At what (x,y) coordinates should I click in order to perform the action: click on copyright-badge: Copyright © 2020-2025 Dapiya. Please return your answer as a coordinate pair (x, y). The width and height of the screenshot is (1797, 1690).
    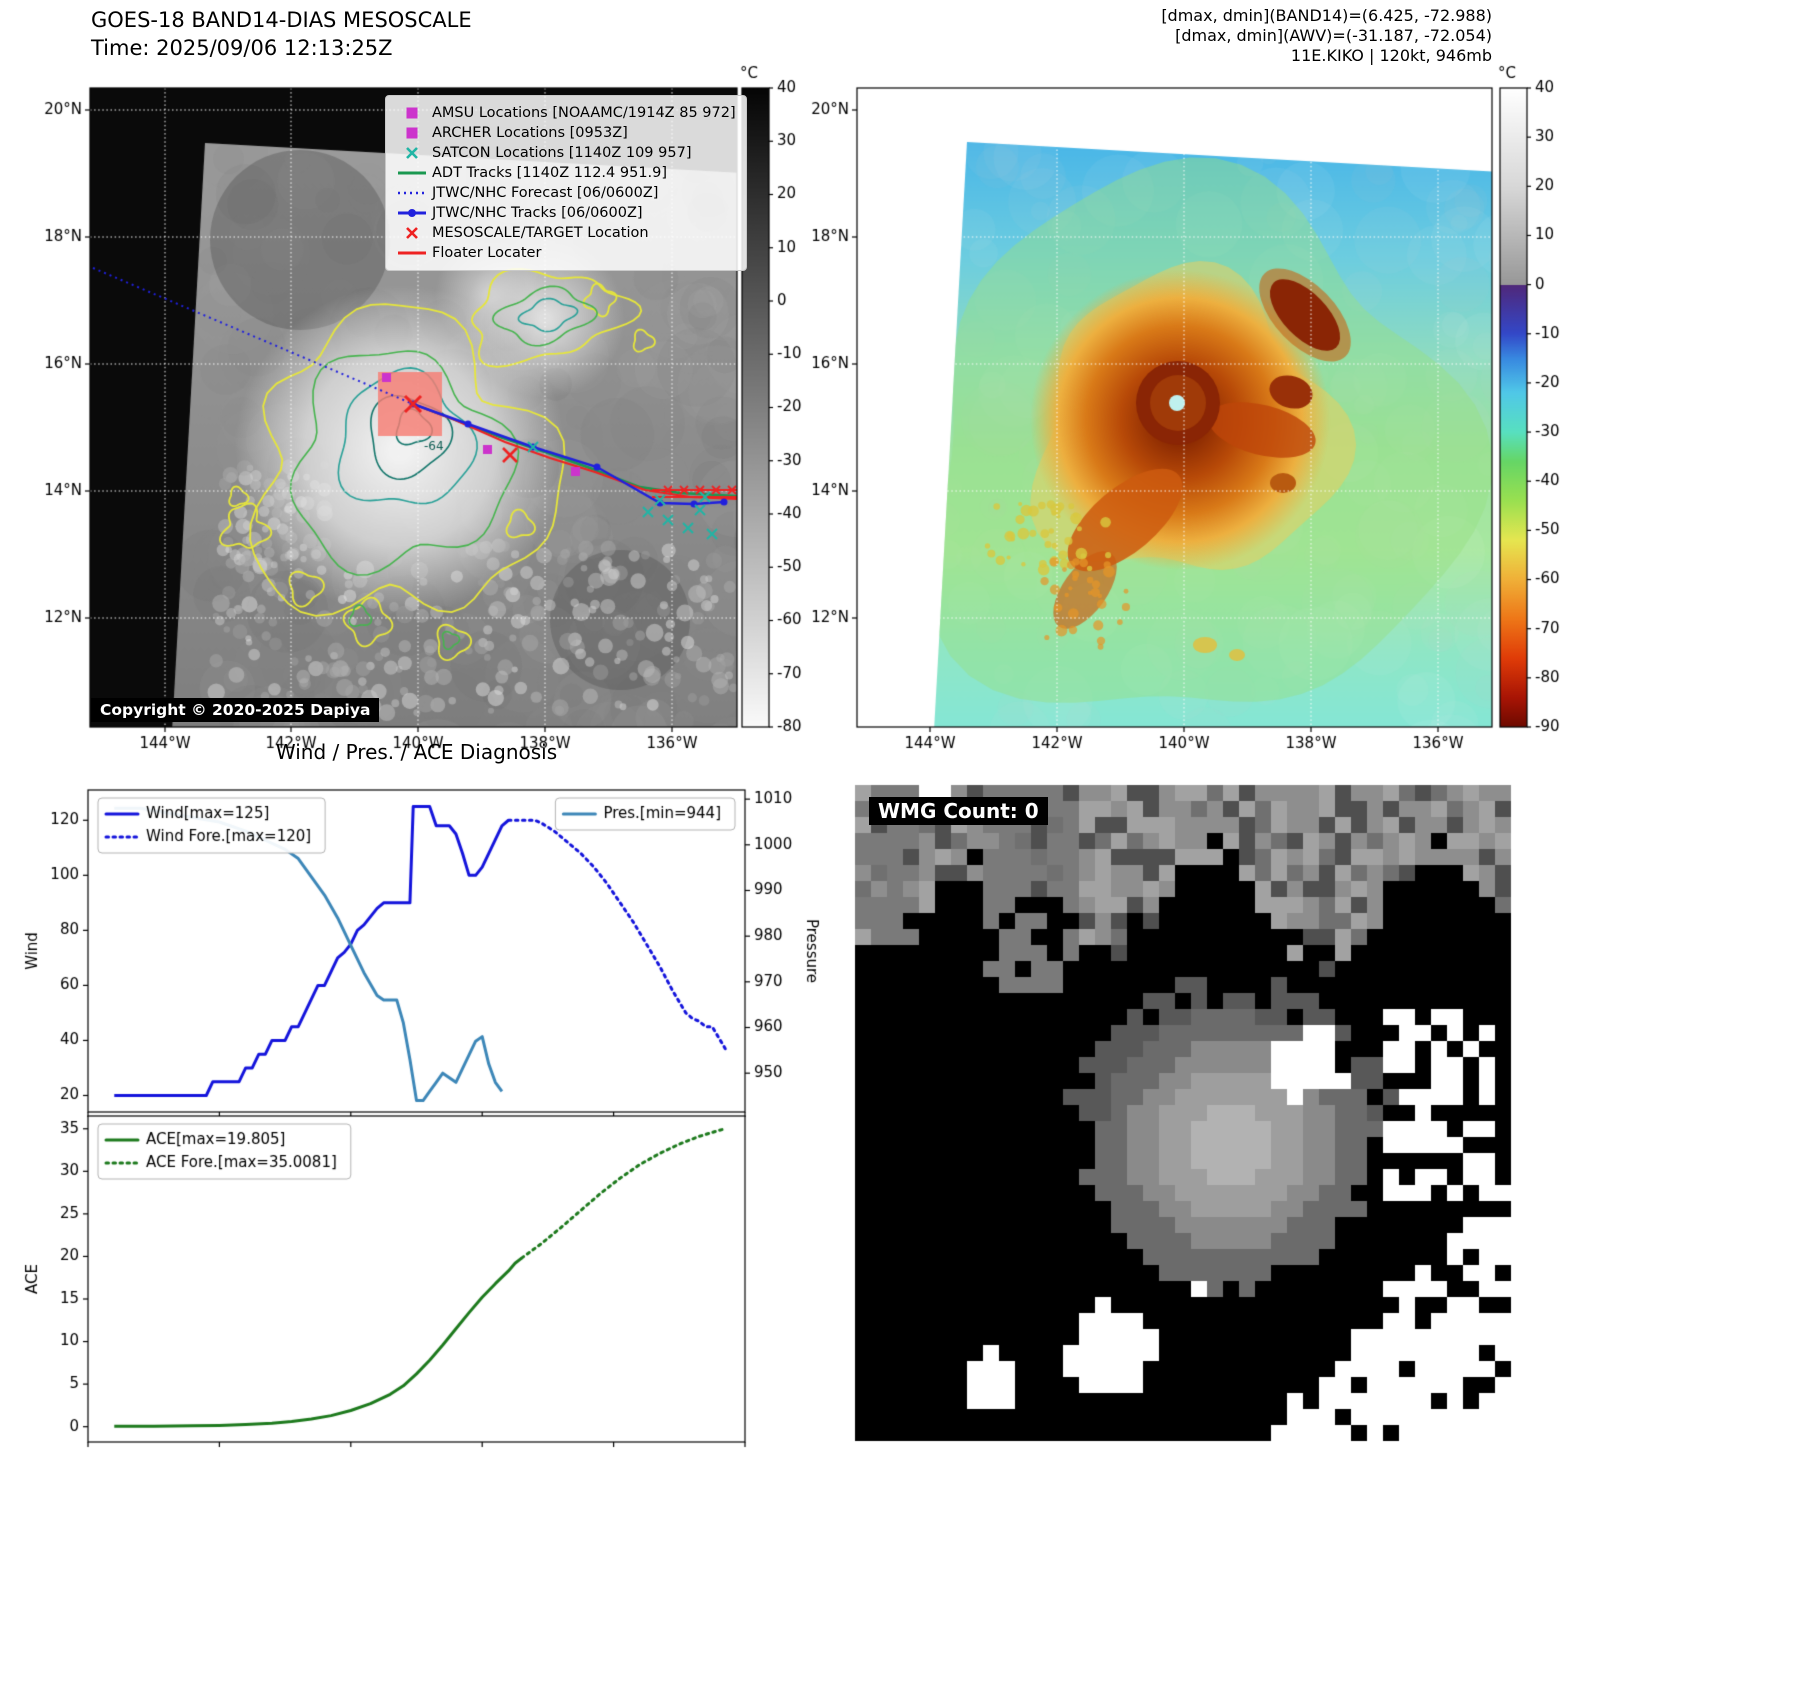
    Looking at the image, I should click on (235, 710).